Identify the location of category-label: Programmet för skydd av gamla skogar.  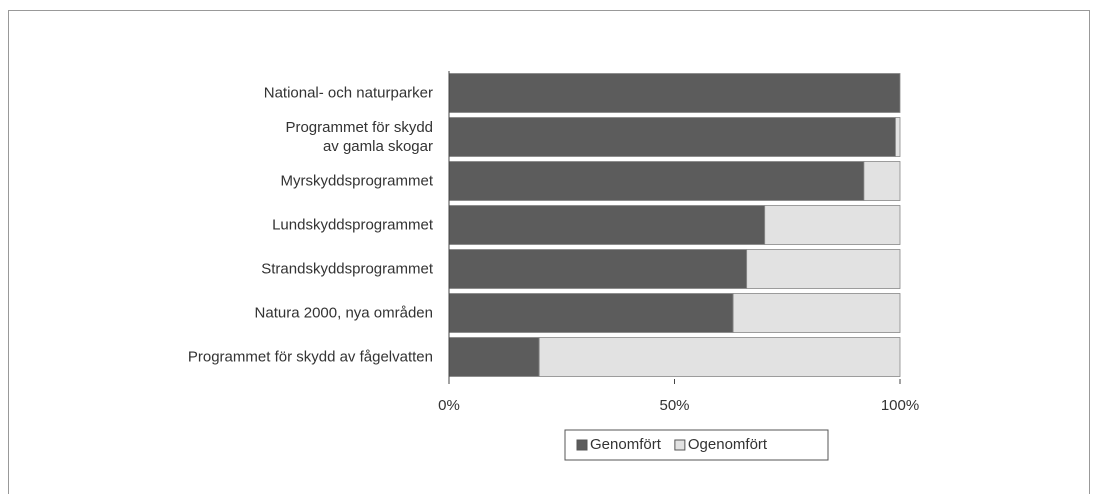
(359, 137).